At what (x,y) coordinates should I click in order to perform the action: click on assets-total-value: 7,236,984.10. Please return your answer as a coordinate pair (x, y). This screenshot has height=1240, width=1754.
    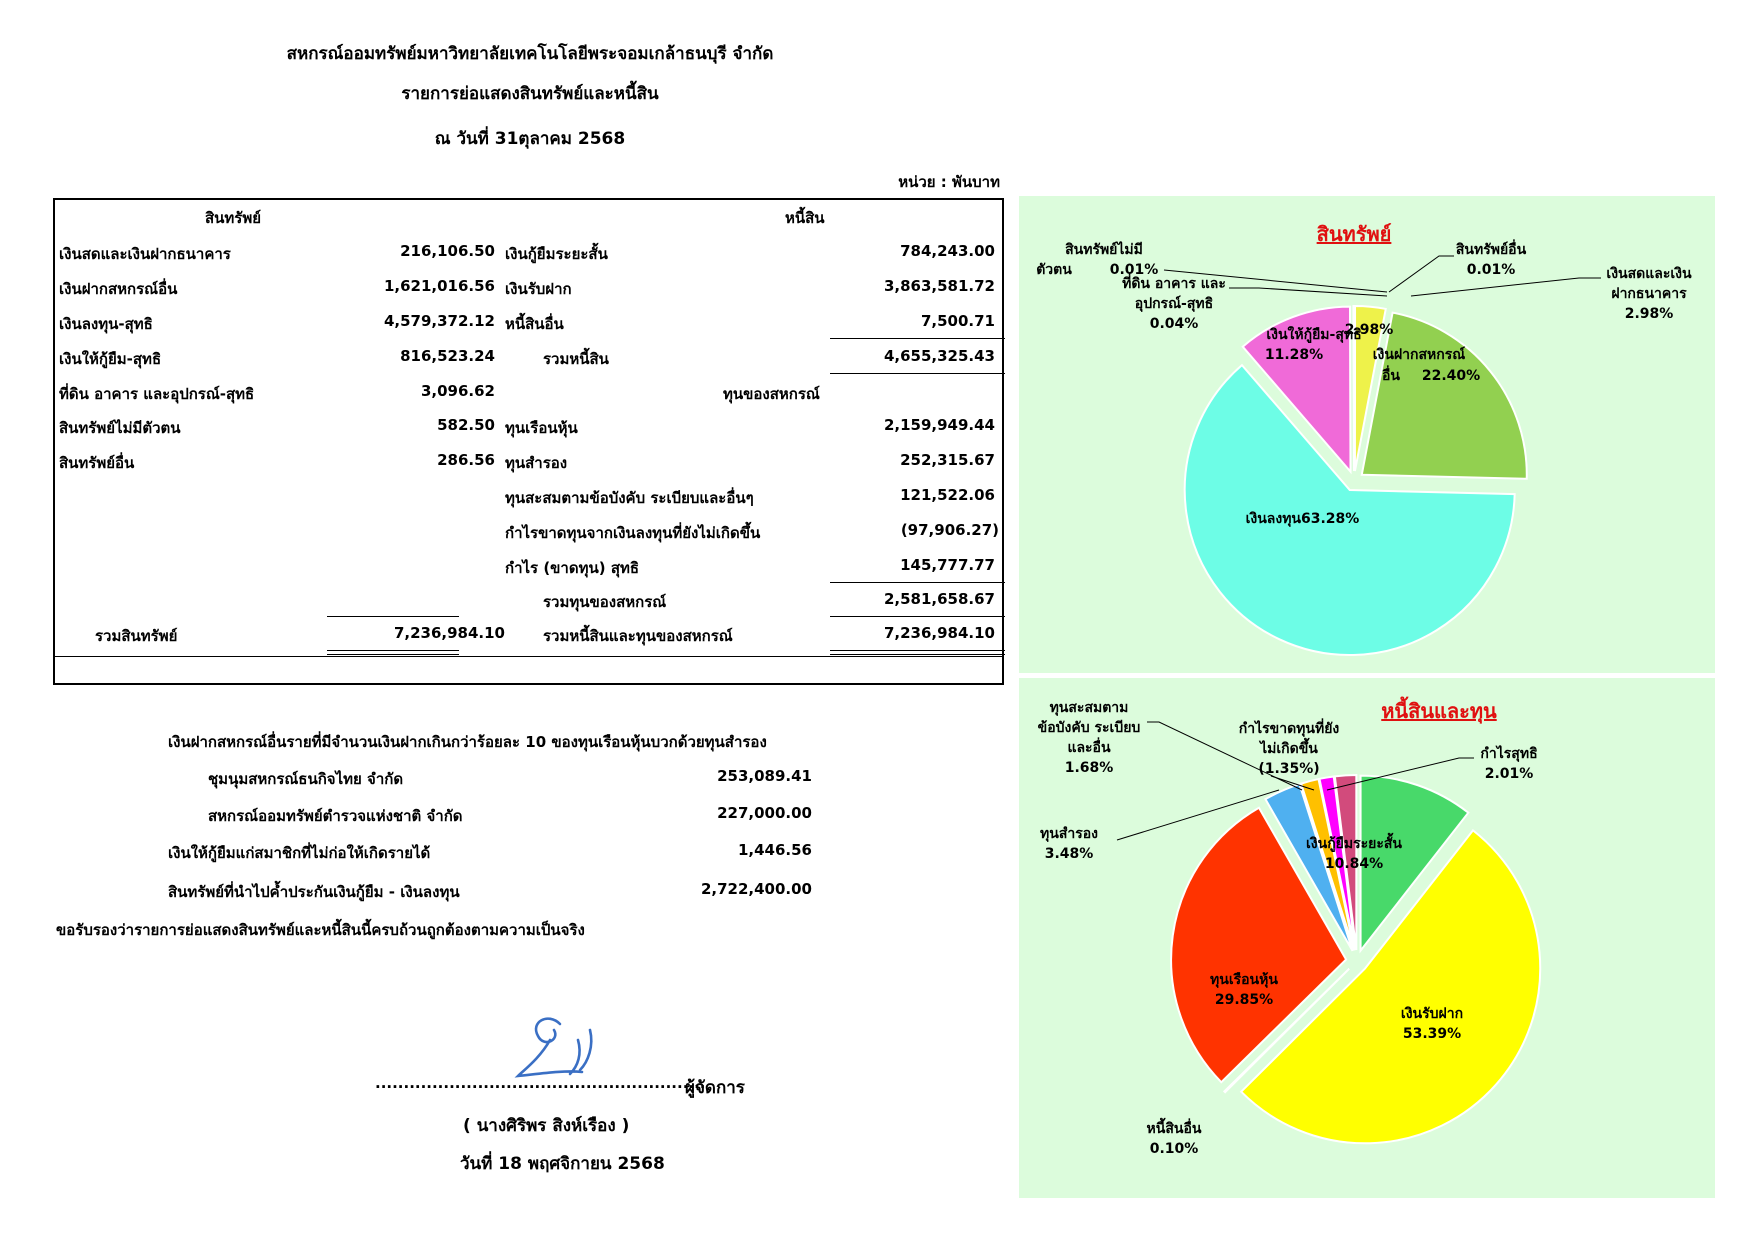
    Looking at the image, I should click on (449, 633).